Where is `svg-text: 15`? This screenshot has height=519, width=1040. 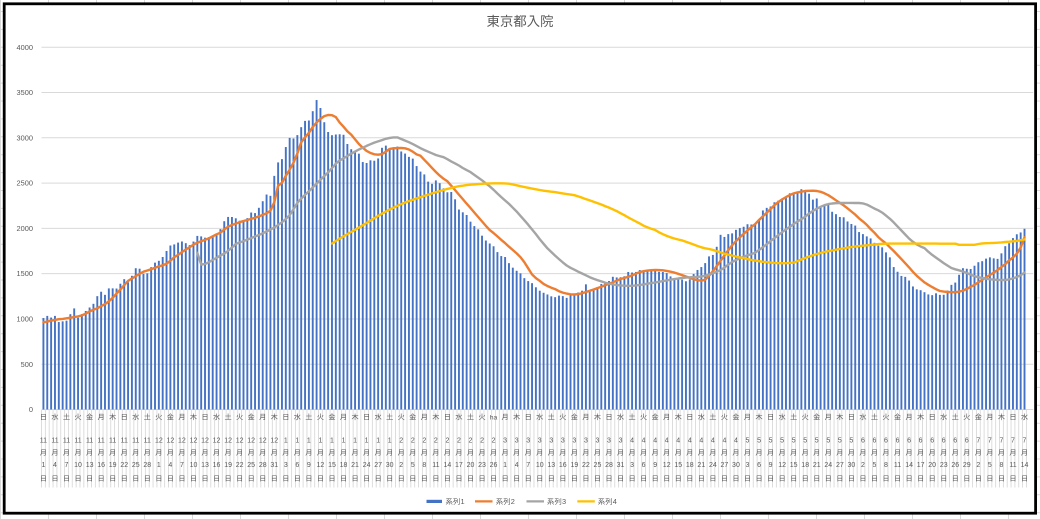
svg-text: 15 is located at coordinates (678, 465).